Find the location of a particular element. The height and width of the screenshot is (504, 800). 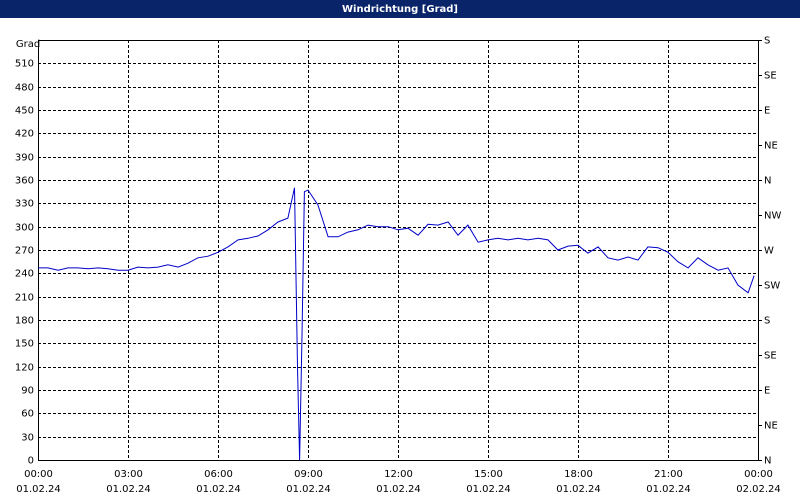

y-tick-label: 240 is located at coordinates (24, 274).